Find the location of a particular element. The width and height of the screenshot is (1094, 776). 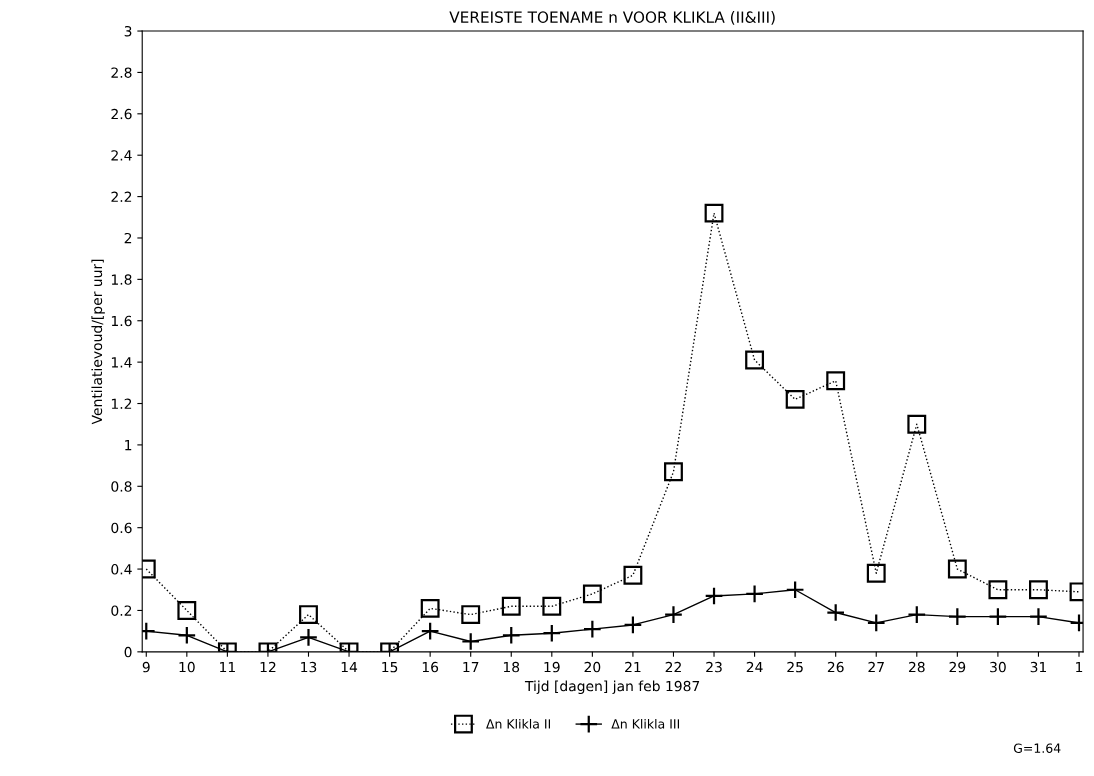

x-tick-label: 19 is located at coordinates (552, 667).